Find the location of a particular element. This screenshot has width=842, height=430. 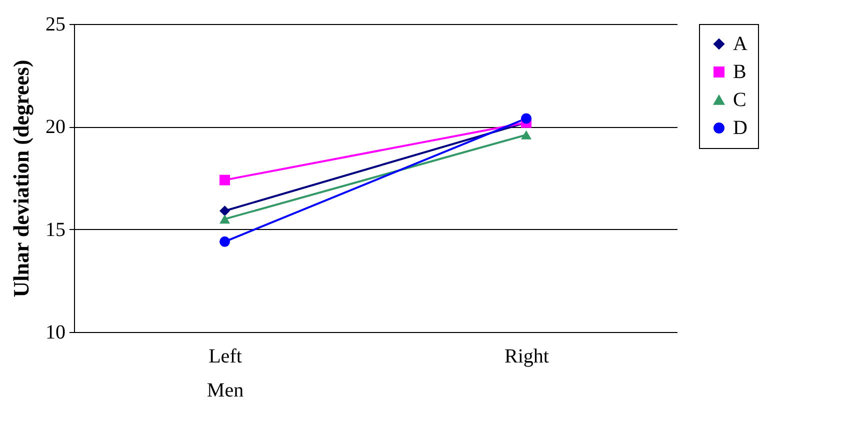

legend-label: C is located at coordinates (739, 100).